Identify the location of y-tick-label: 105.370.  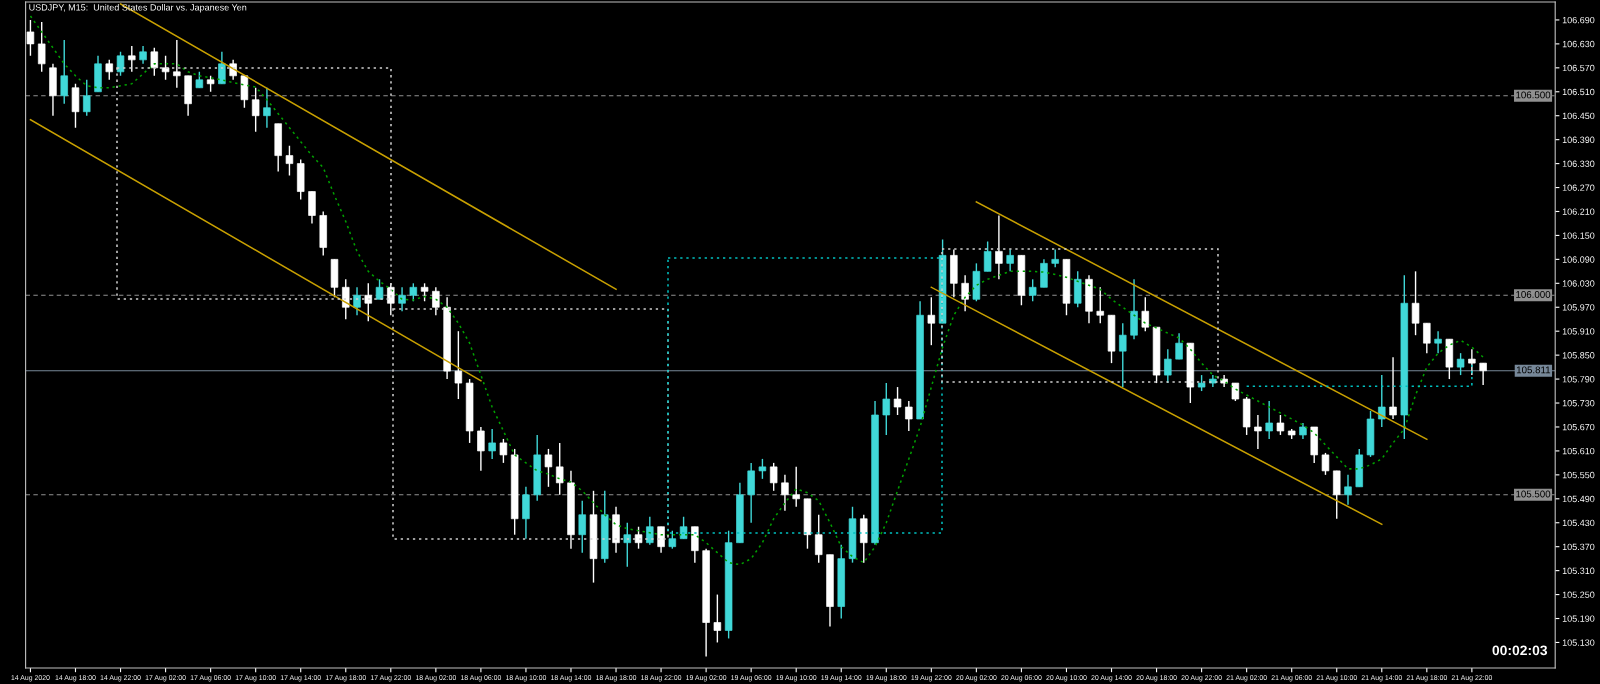
(1578, 547).